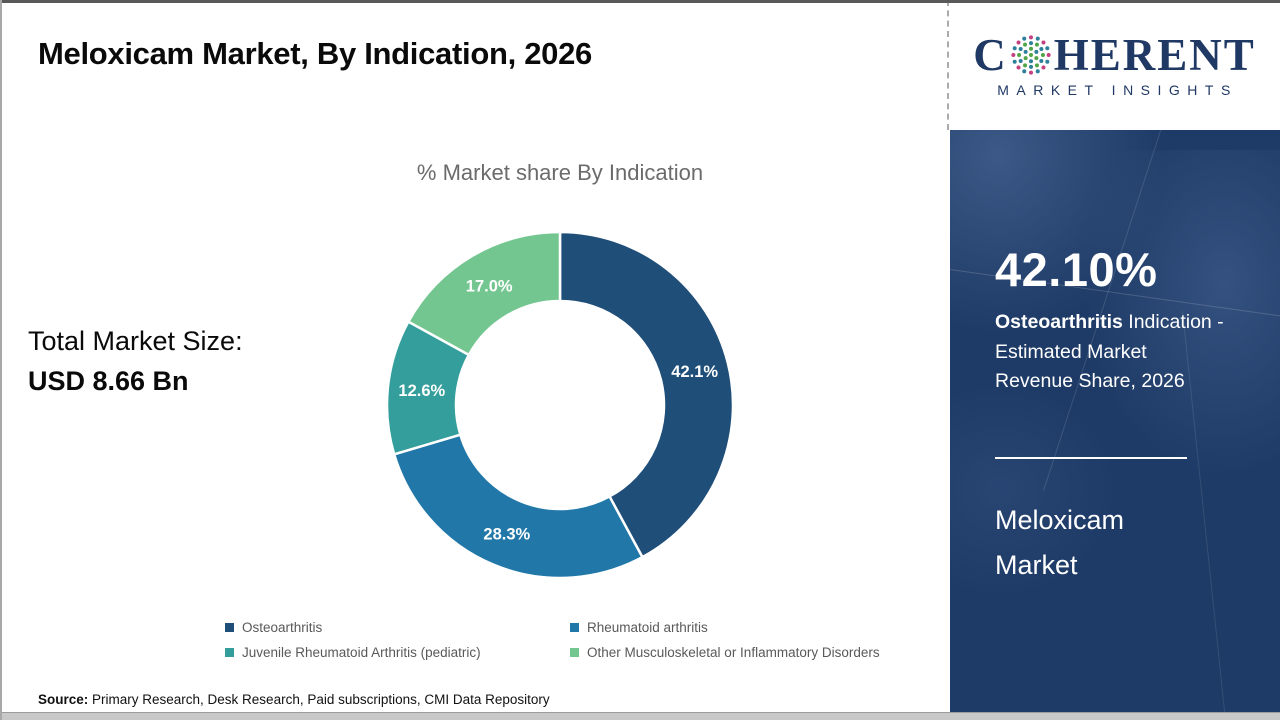 This screenshot has height=720, width=1280. Describe the element at coordinates (640, 1) in the screenshot. I see `top-border` at that location.